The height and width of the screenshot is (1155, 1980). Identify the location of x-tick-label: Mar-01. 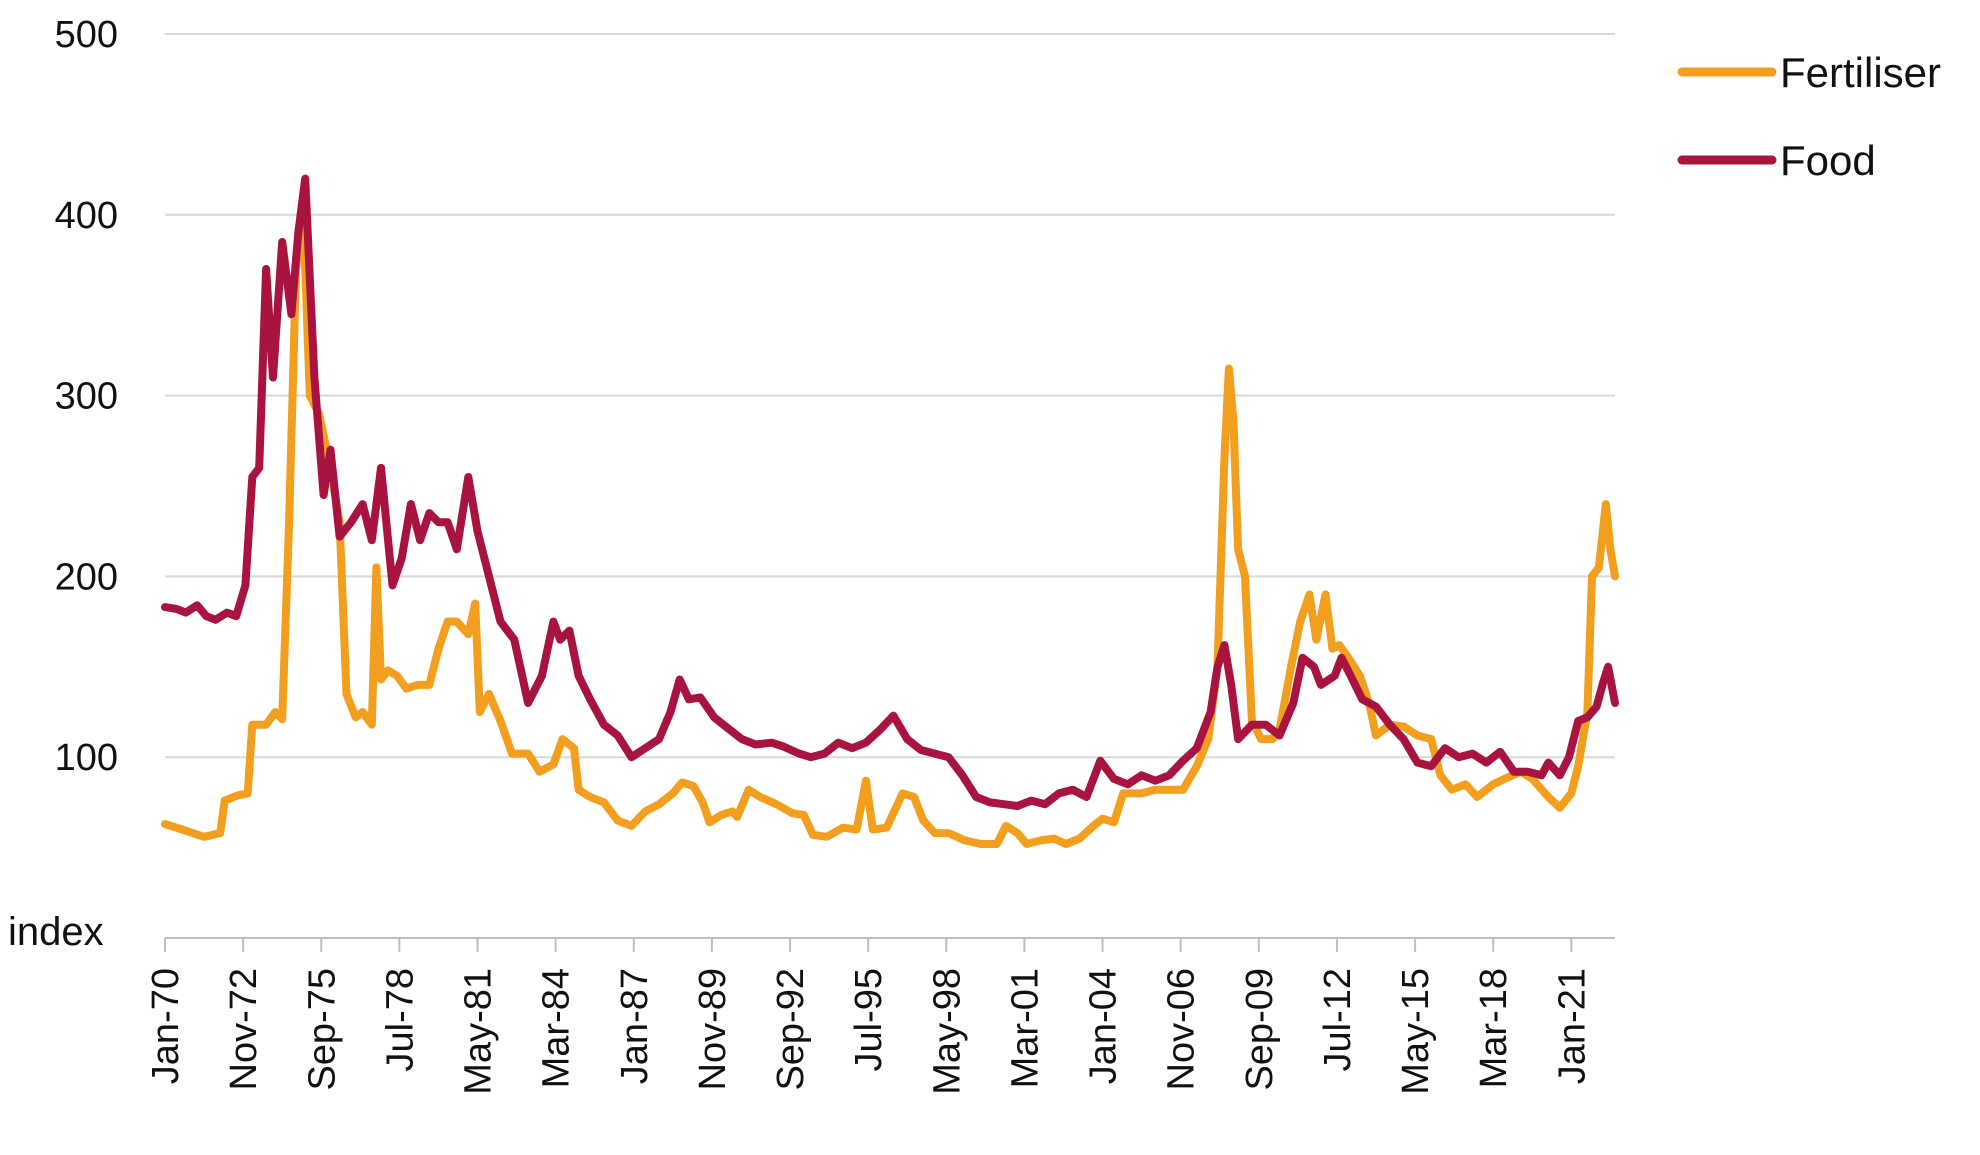
(1025, 1028).